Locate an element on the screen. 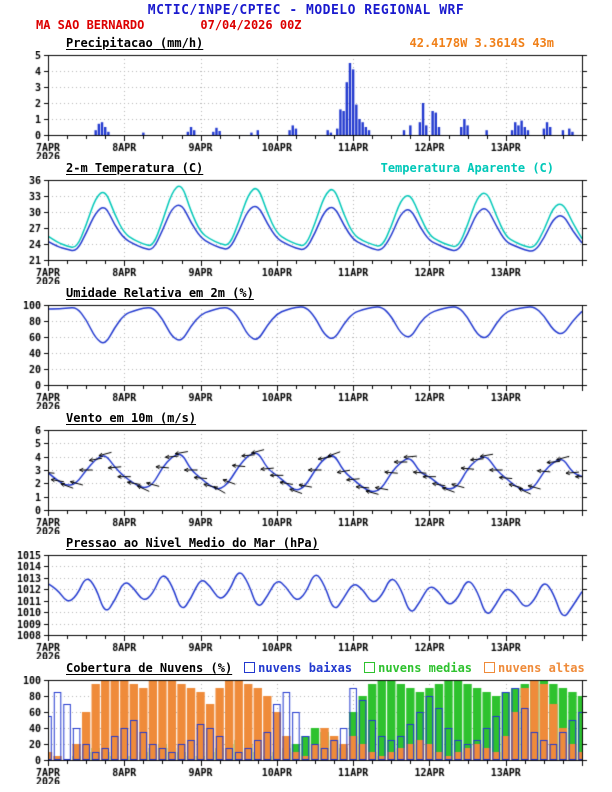  temperature-title: 2-m Temperatura (C) is located at coordinates (135, 167).